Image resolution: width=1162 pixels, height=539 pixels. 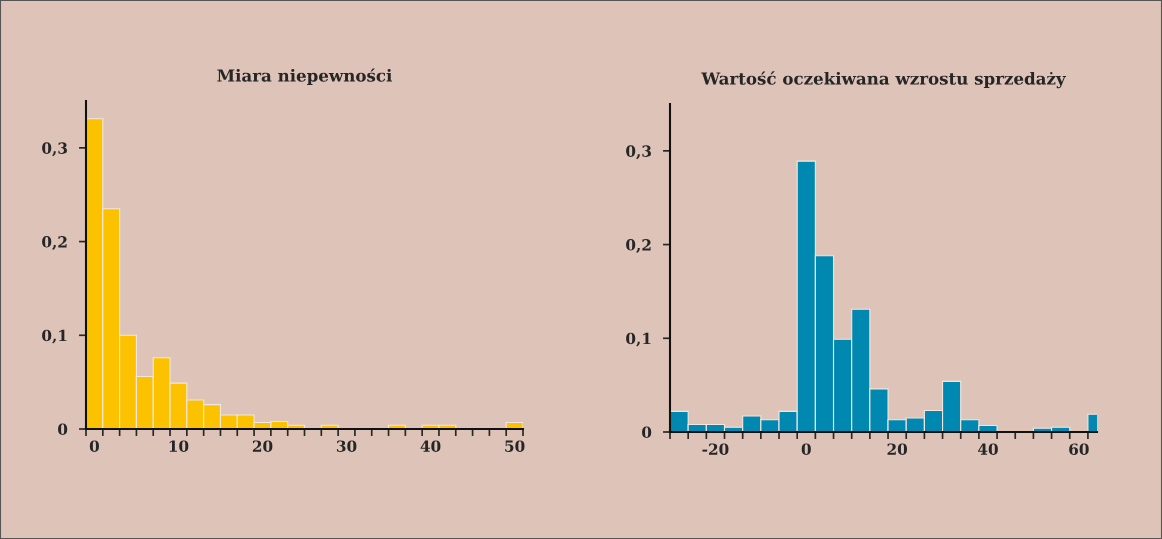 What do you see at coordinates (304, 77) in the screenshot?
I see `chart-title: Miara niepewności` at bounding box center [304, 77].